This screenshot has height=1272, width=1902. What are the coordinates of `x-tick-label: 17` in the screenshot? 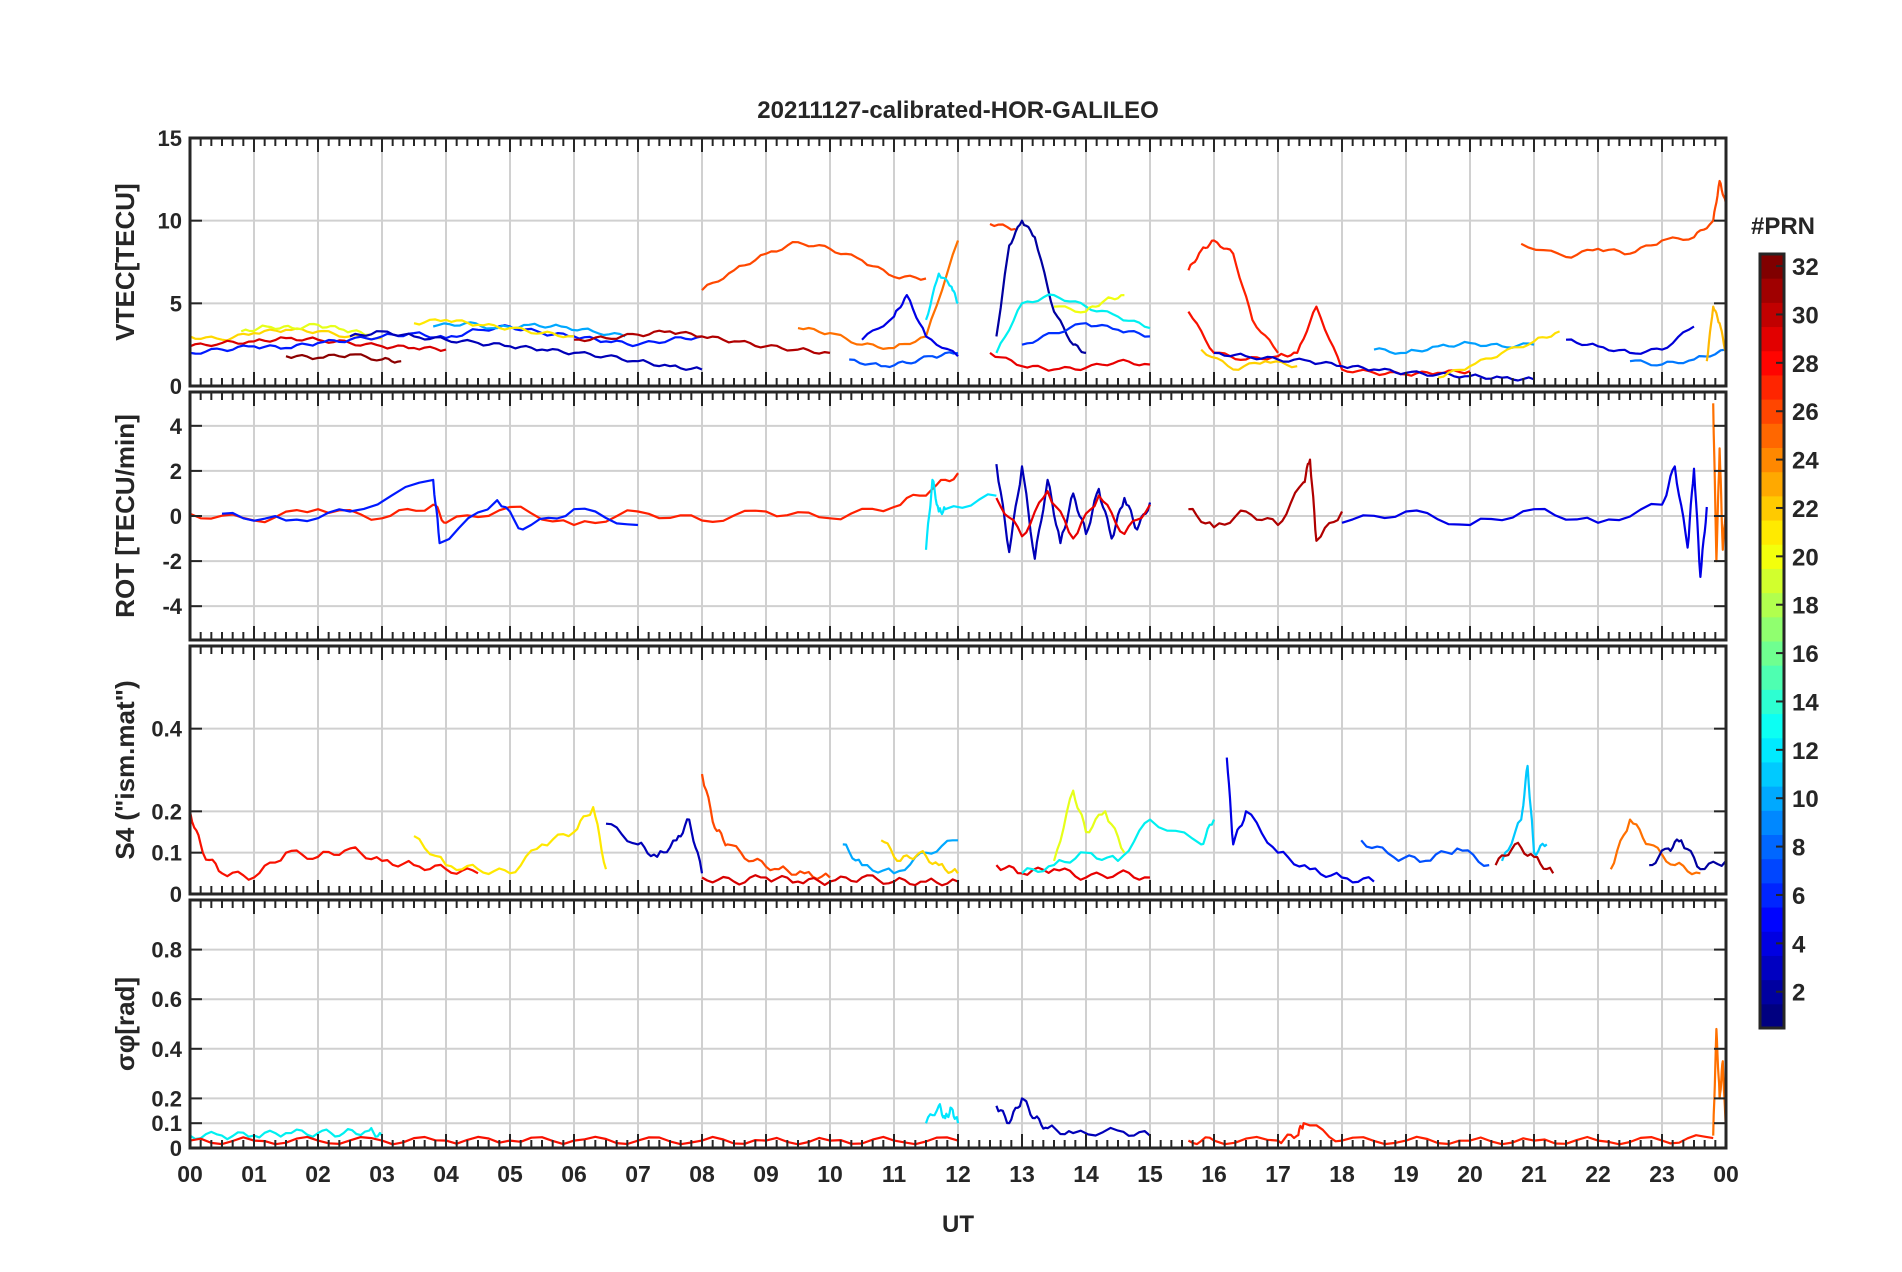 It's located at (1278, 1174).